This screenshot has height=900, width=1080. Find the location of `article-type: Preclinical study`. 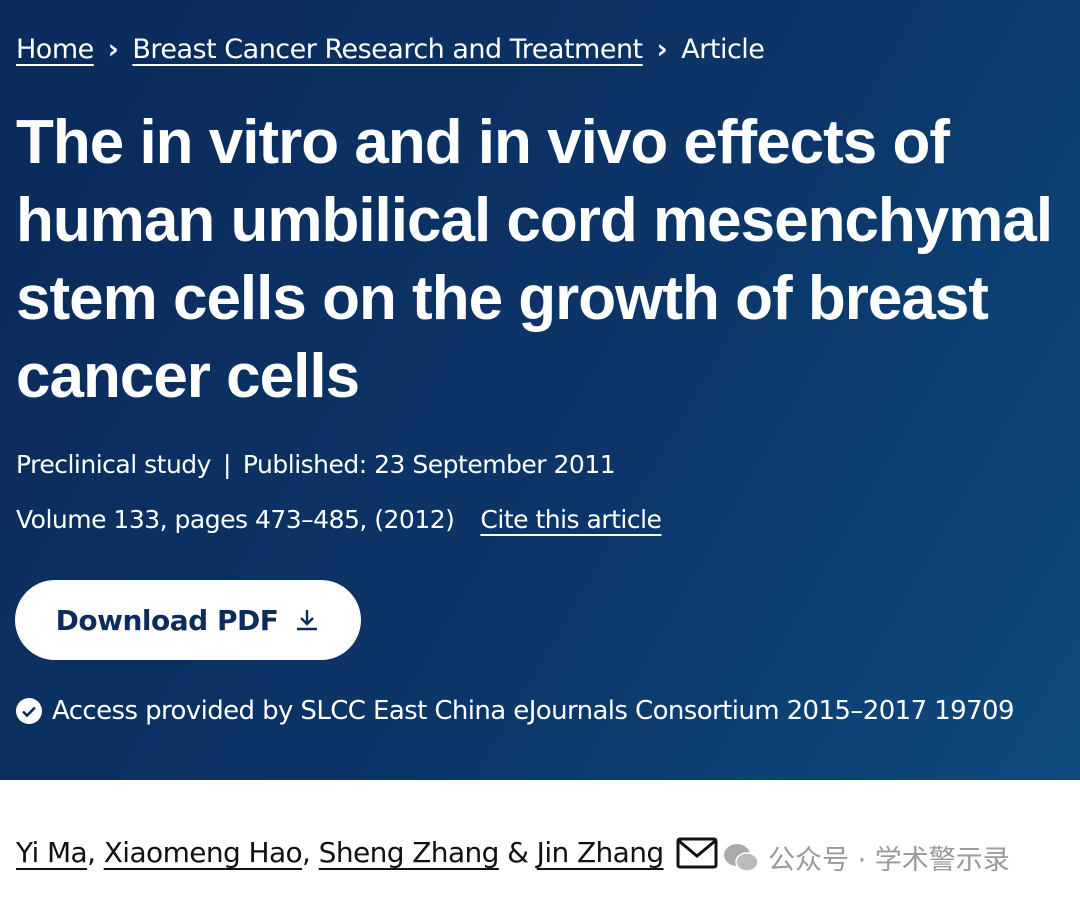

article-type: Preclinical study is located at coordinates (113, 464).